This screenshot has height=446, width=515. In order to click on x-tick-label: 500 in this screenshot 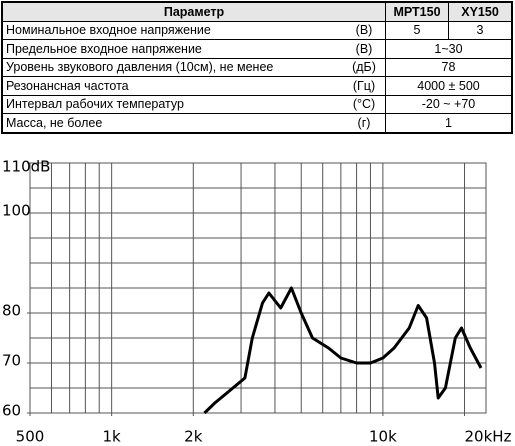, I will do `click(30, 437)`.